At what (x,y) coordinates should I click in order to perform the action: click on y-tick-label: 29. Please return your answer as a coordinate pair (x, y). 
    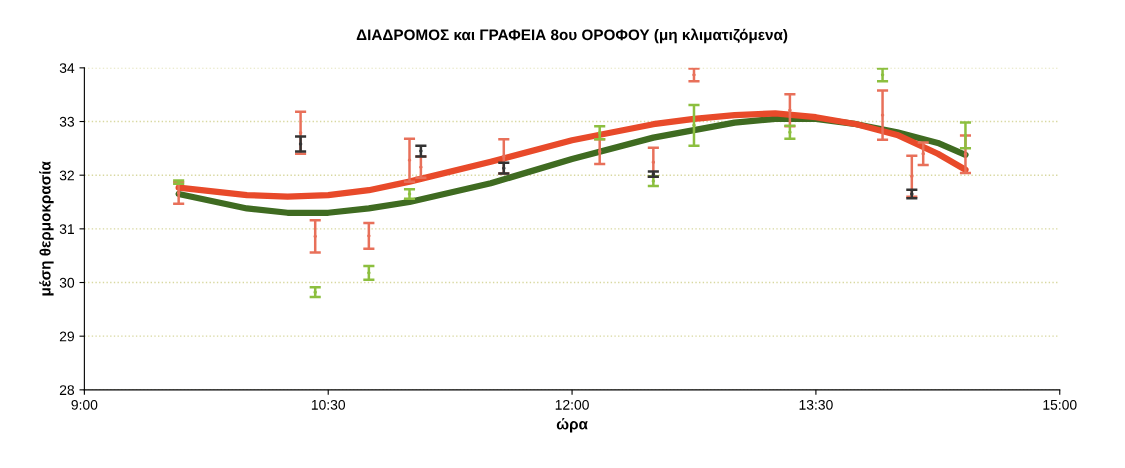
    Looking at the image, I should click on (66, 336).